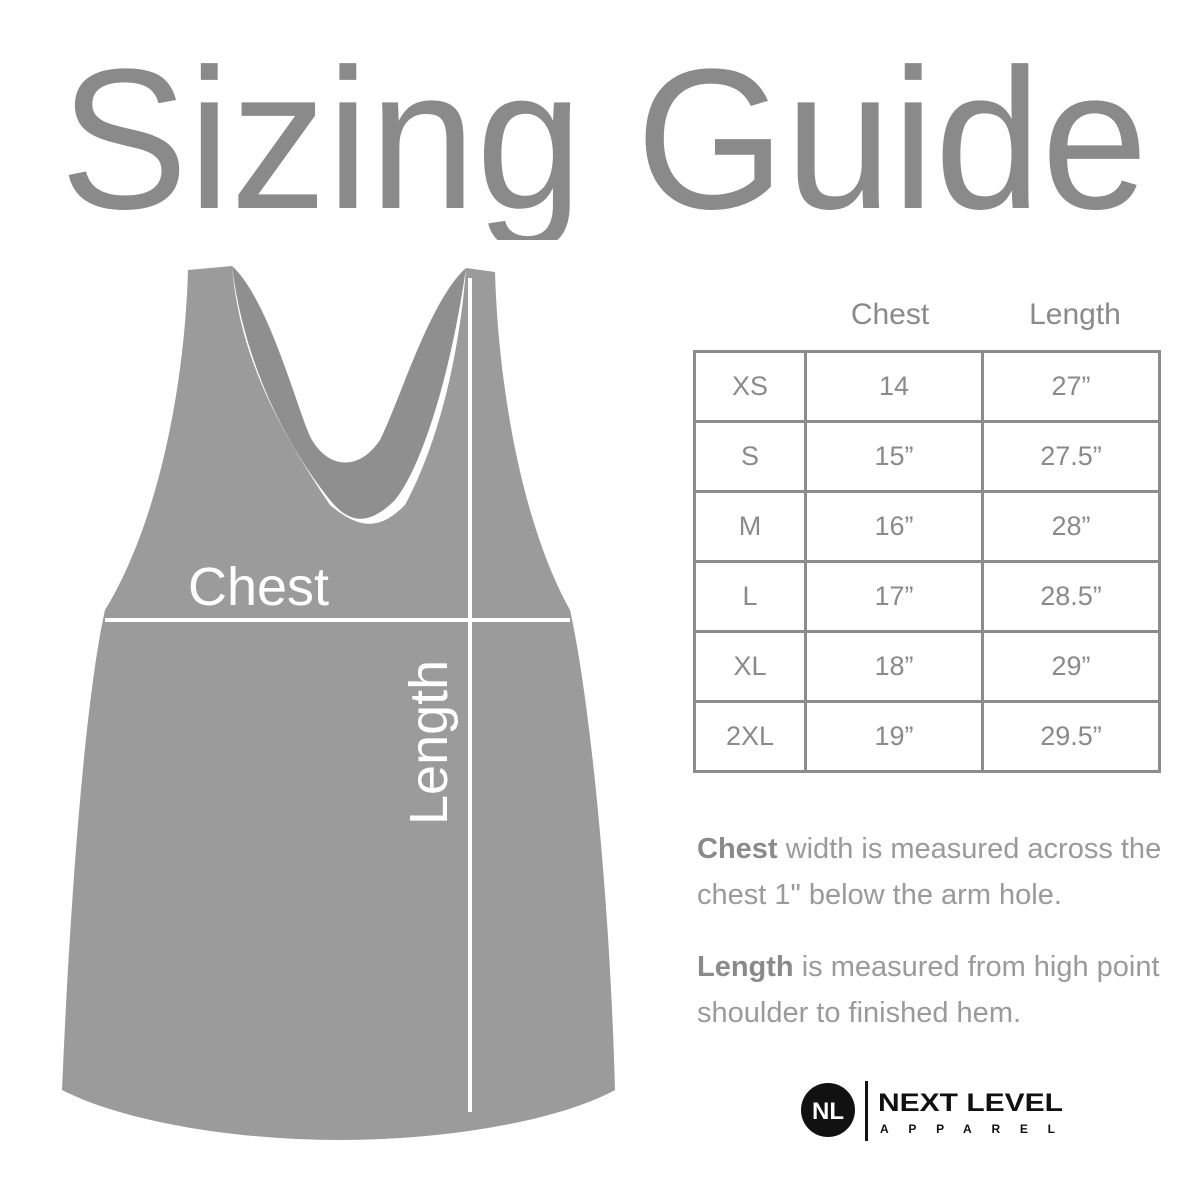  What do you see at coordinates (745, 967) in the screenshot?
I see `note-term: Length` at bounding box center [745, 967].